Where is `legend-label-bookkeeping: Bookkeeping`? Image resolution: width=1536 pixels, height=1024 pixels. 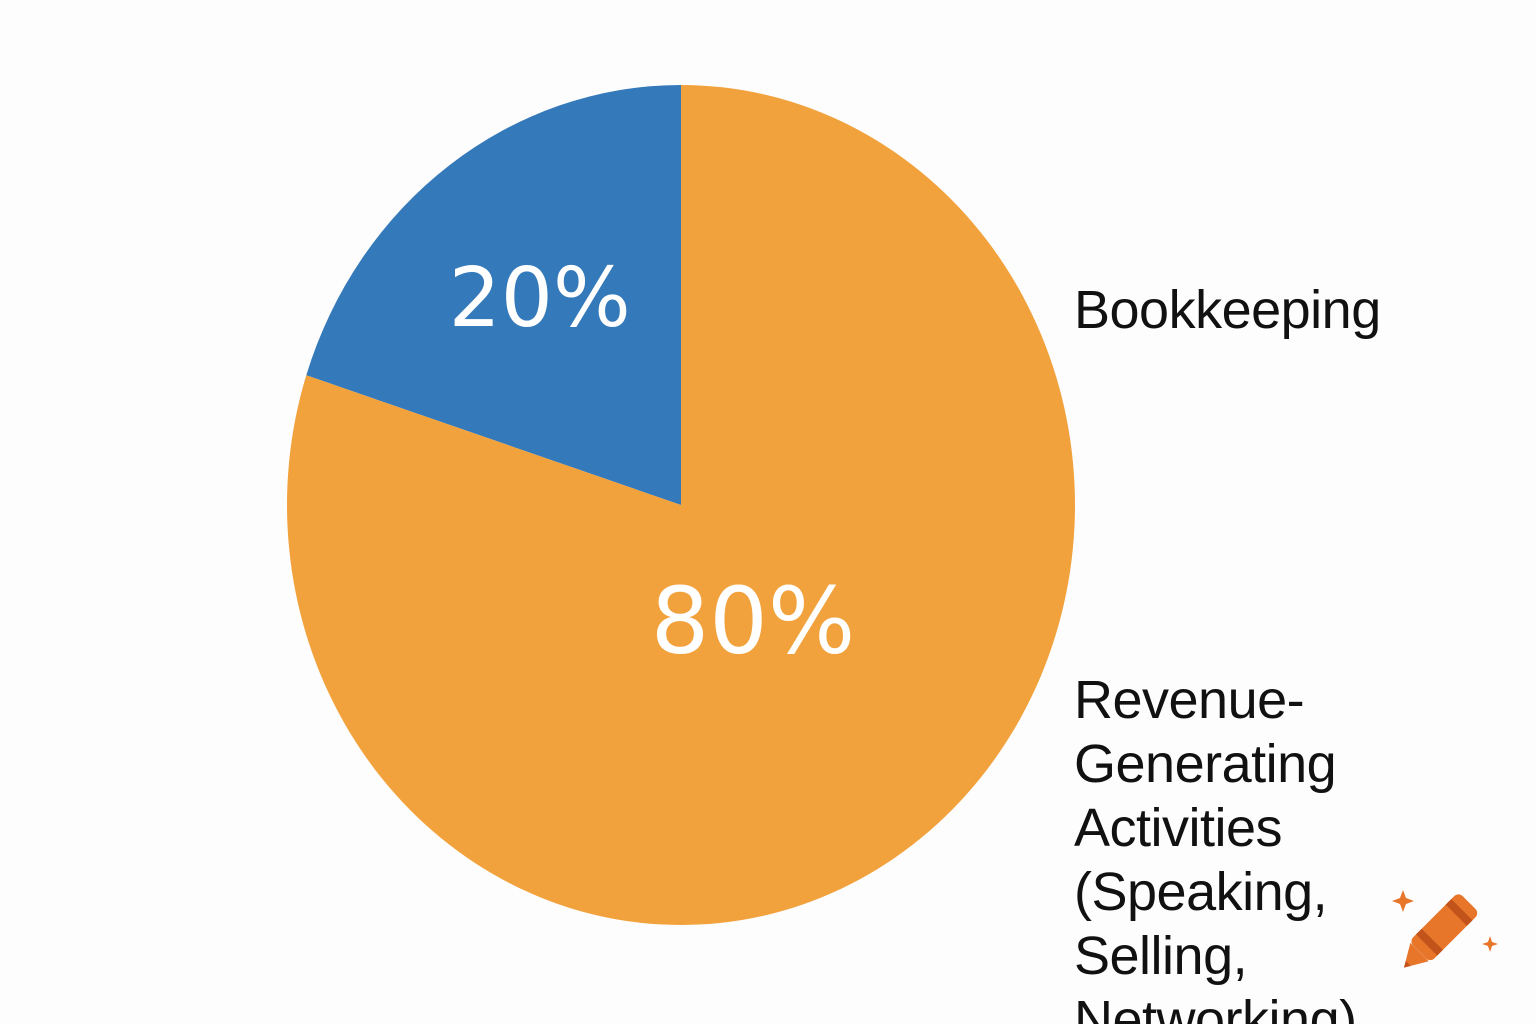
legend-label-bookkeeping: Bookkeeping is located at coordinates (1227, 310).